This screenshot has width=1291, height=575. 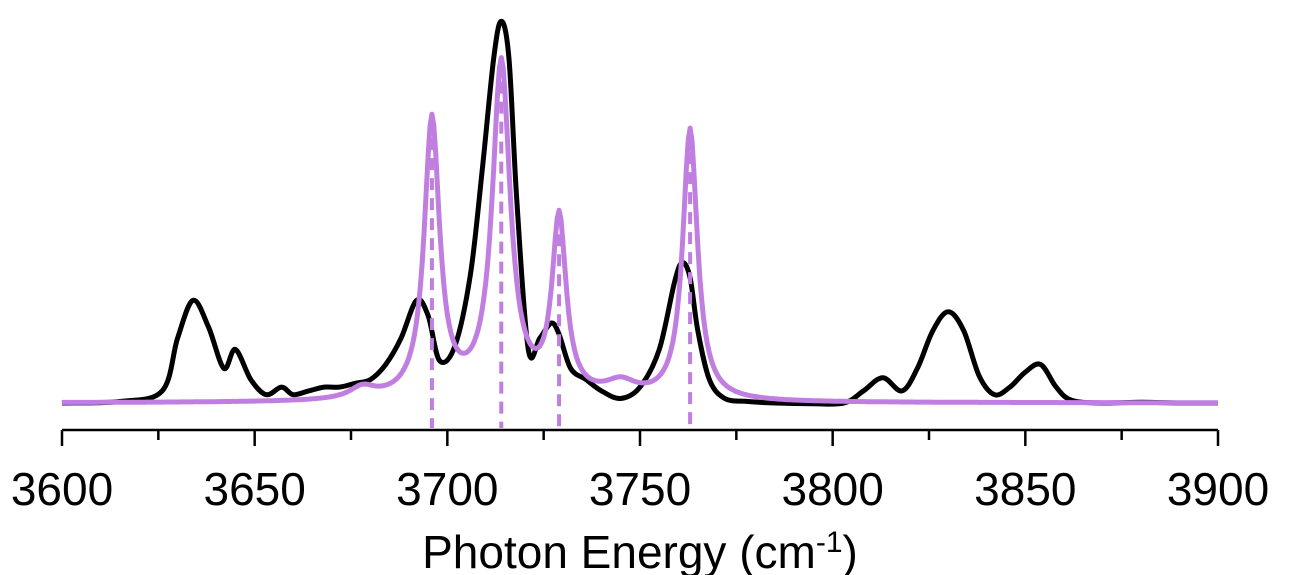 What do you see at coordinates (640, 489) in the screenshot?
I see `x-tick-label: 3750` at bounding box center [640, 489].